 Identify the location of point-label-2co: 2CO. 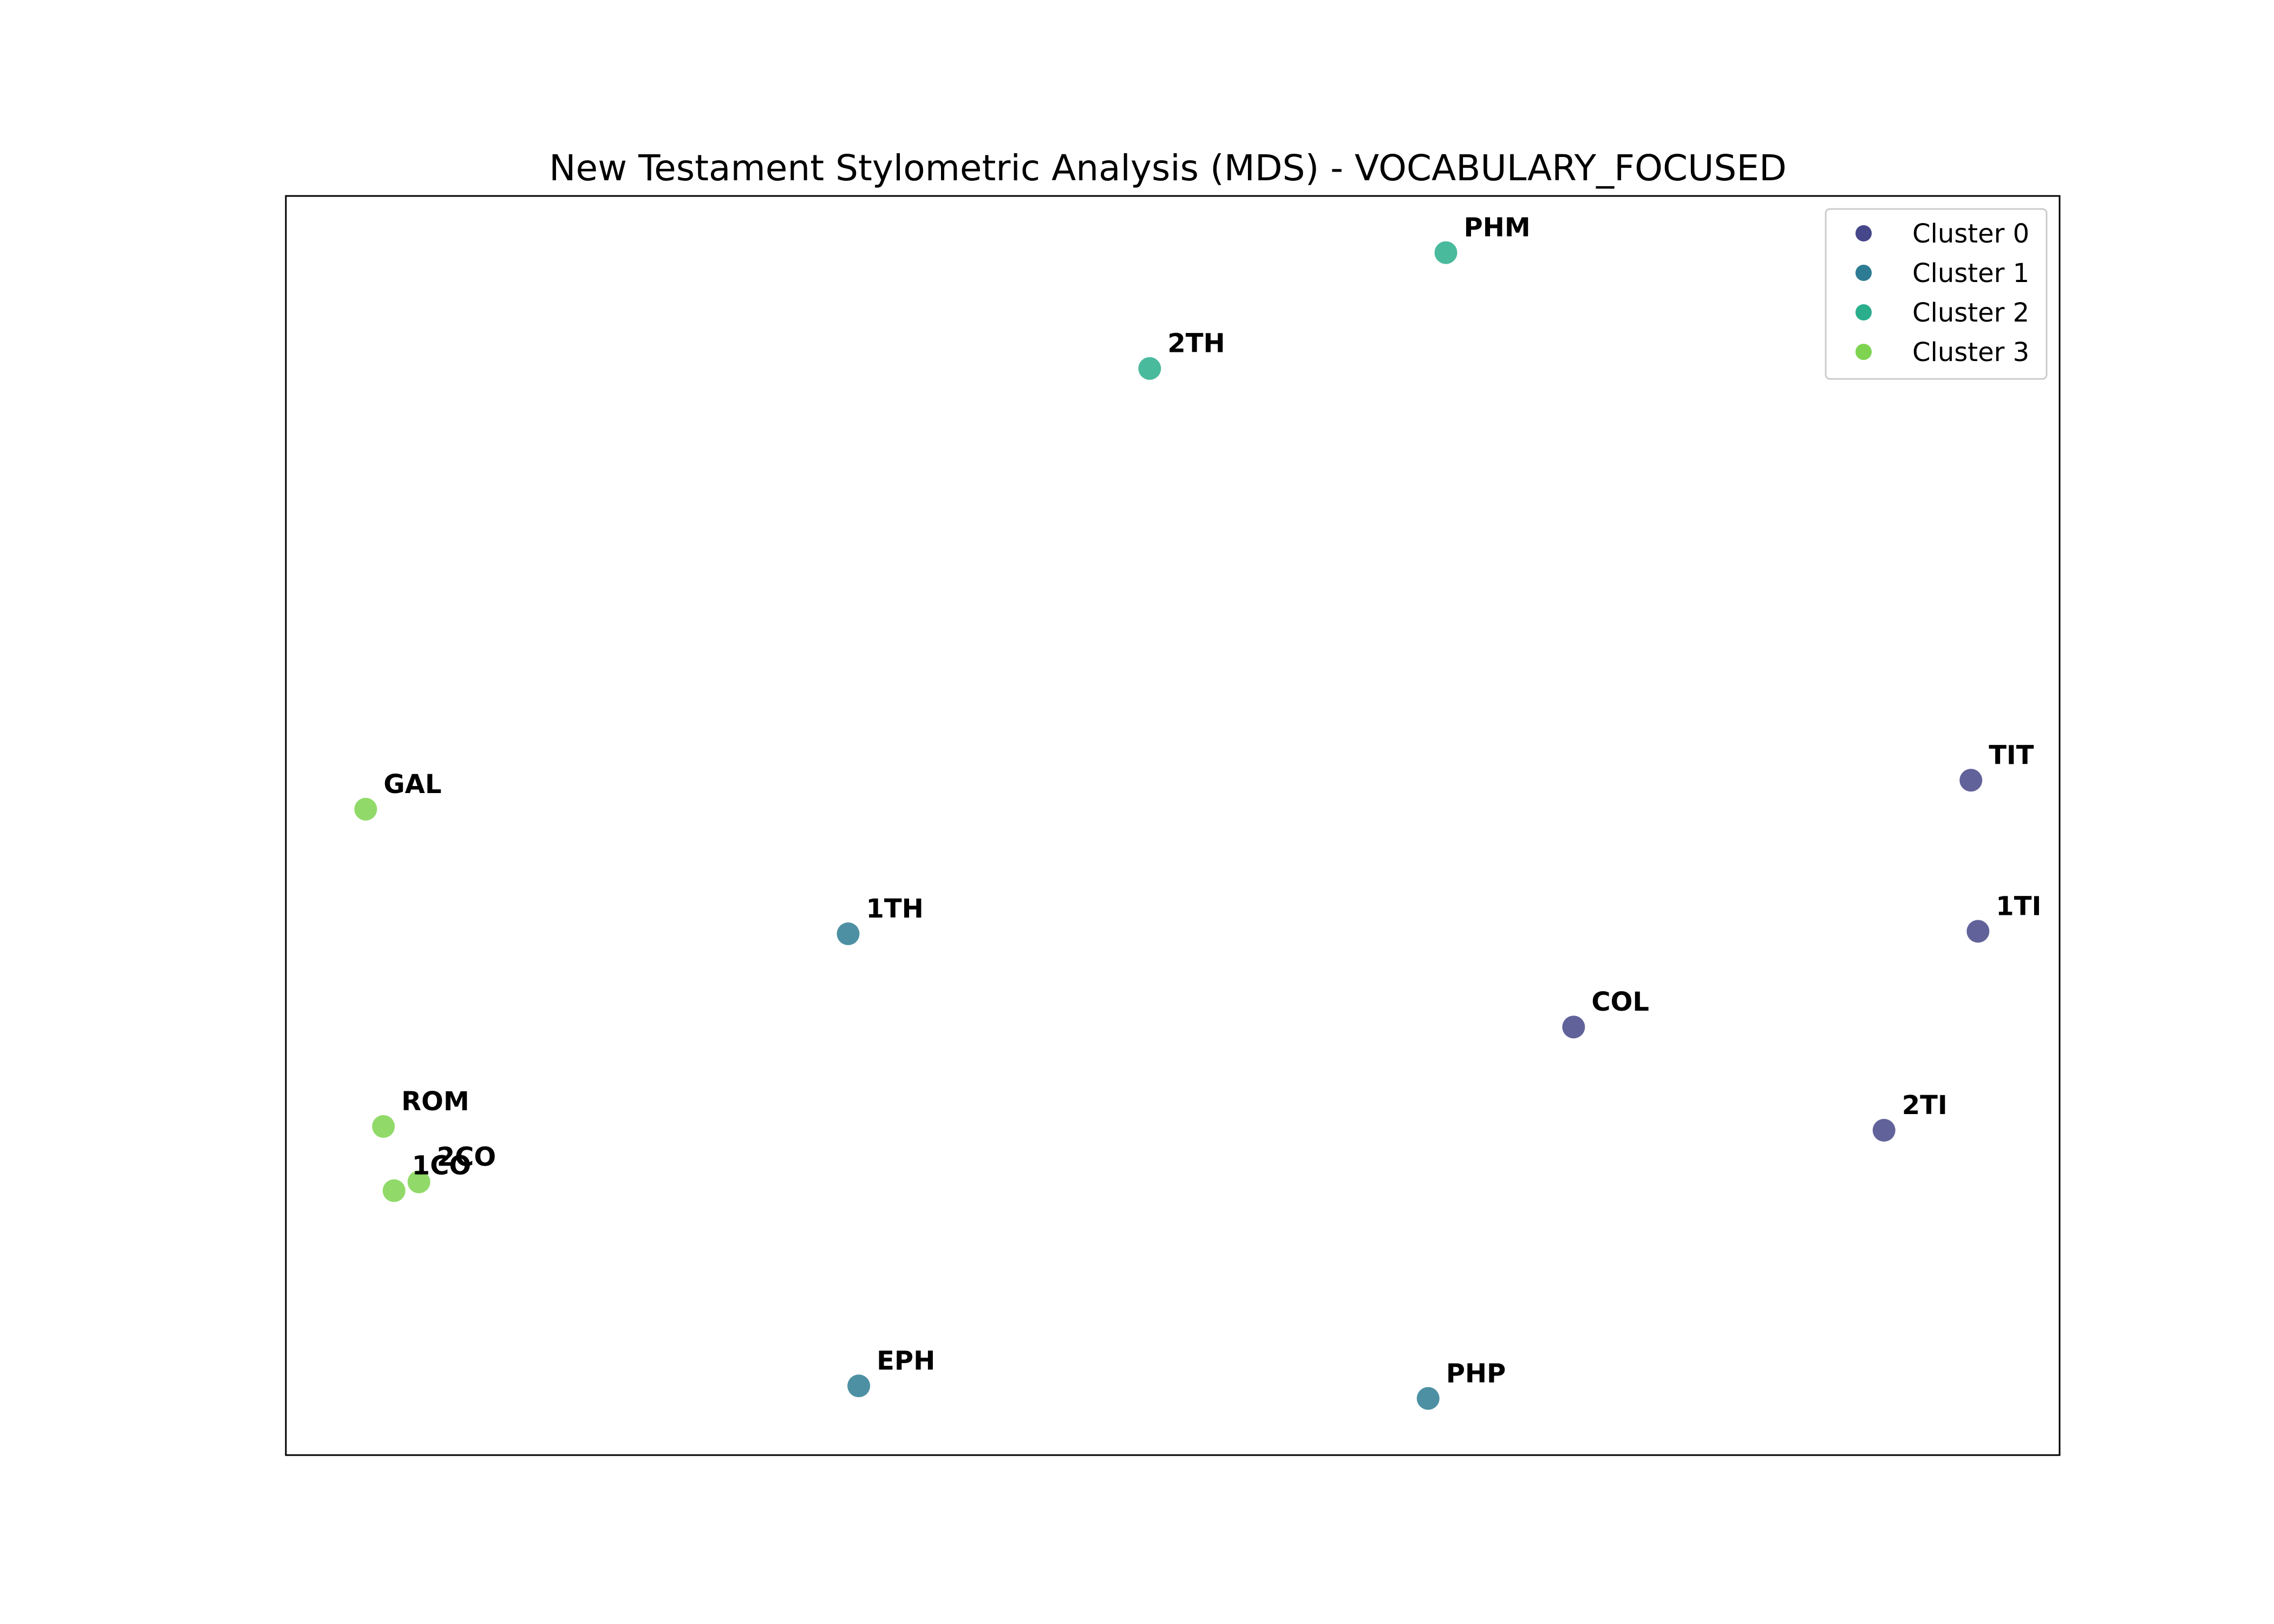
(467, 1157).